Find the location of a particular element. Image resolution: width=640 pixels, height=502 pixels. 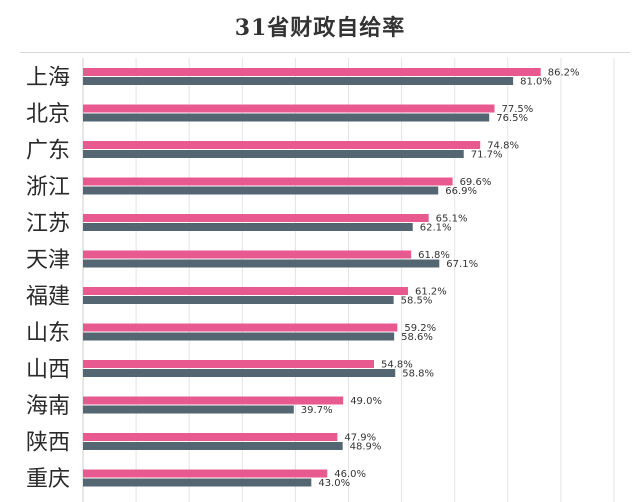

data-label: 66.9% is located at coordinates (461, 191).